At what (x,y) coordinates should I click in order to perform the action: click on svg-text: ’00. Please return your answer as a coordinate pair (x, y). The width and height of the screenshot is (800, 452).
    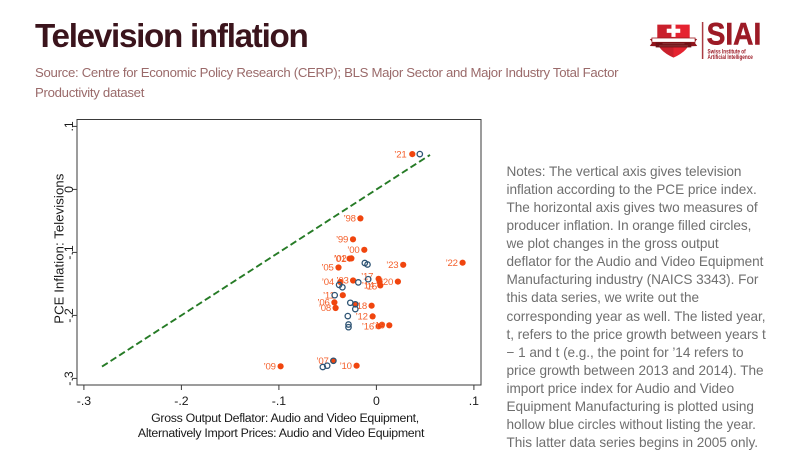
    Looking at the image, I should click on (353, 250).